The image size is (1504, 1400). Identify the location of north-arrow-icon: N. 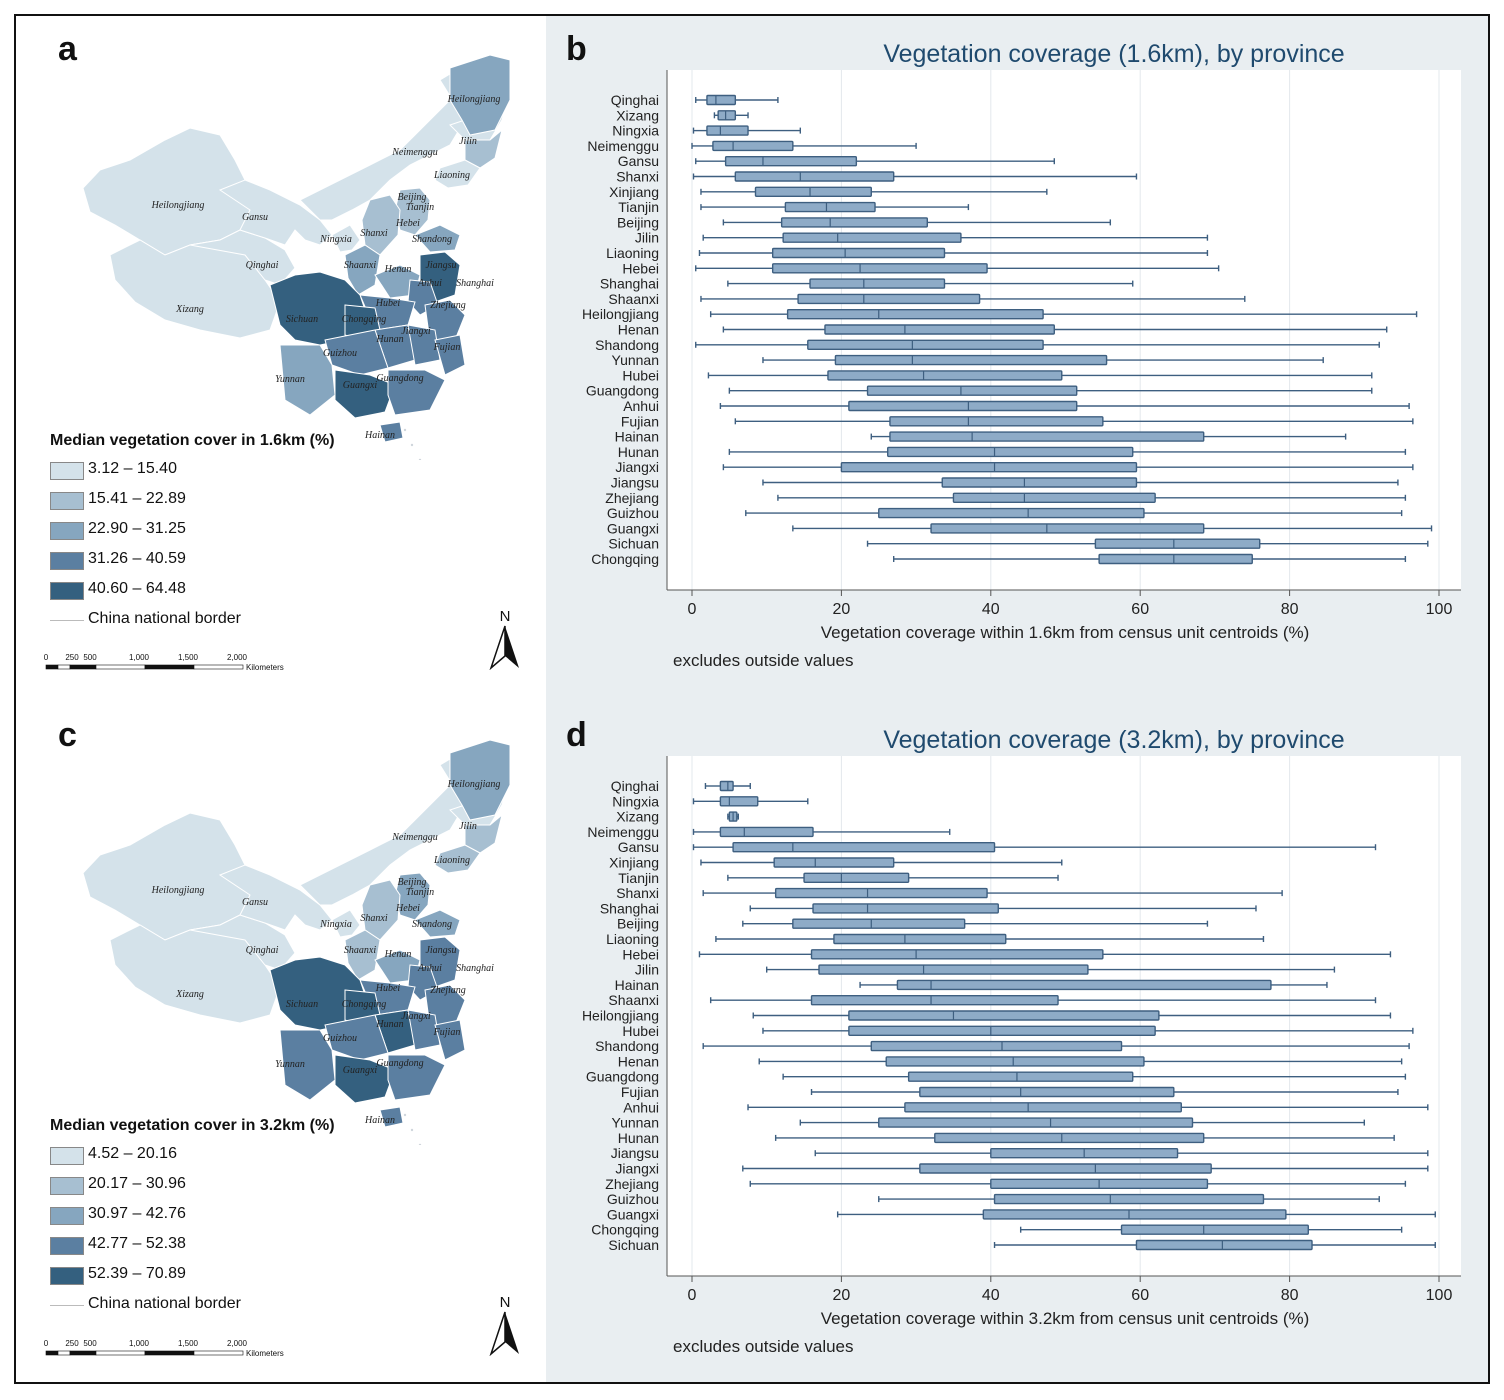
(504, 639).